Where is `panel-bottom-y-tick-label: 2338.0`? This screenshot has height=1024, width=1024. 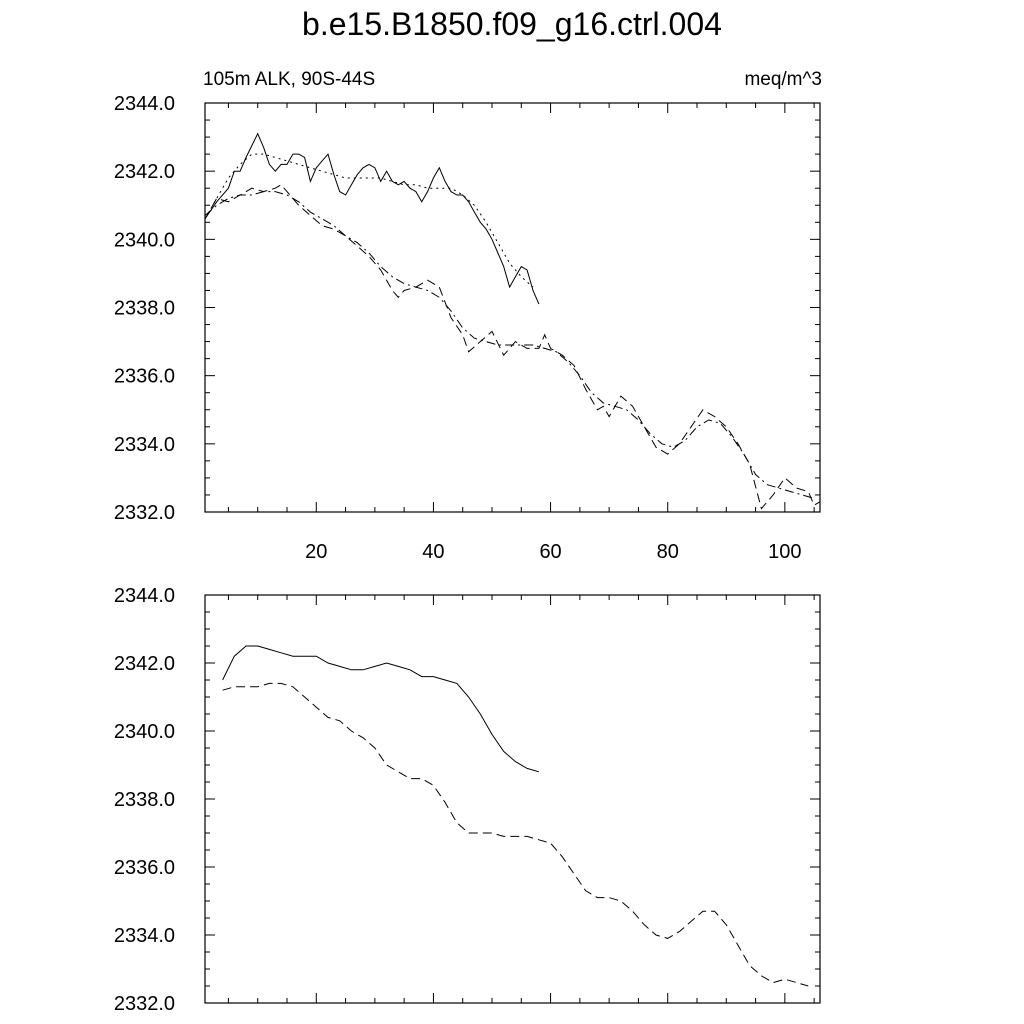
panel-bottom-y-tick-label: 2338.0 is located at coordinates (144, 800).